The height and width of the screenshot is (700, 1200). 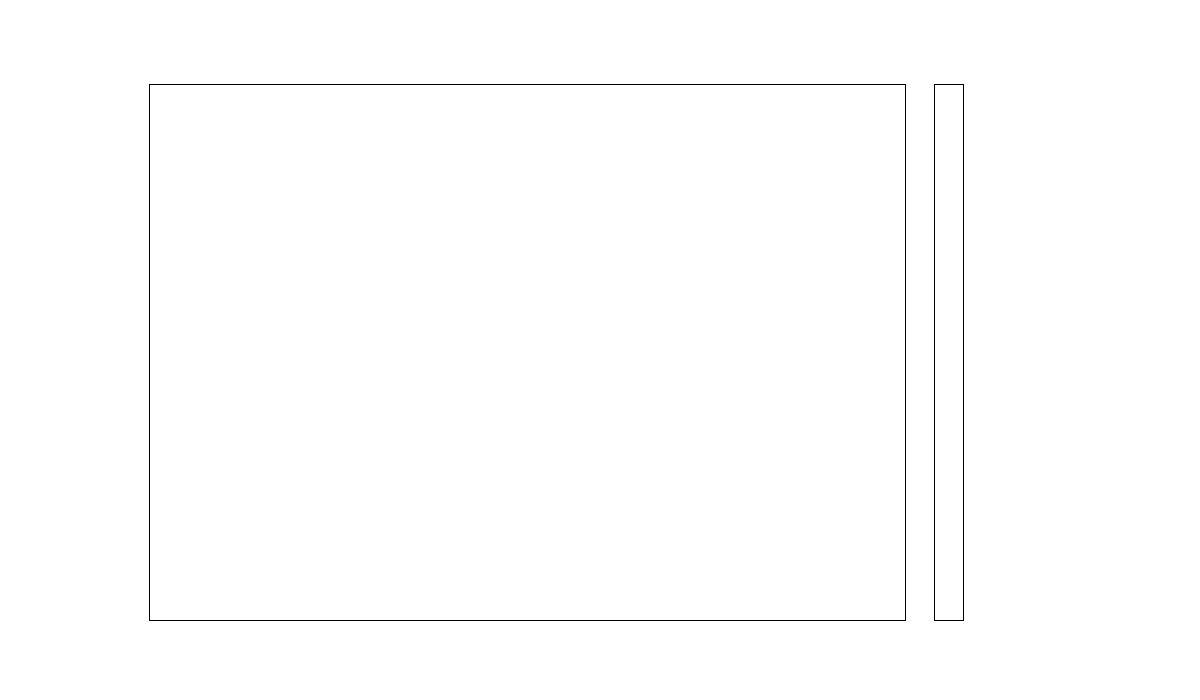 I want to click on colorbar-gradient, so click(x=949, y=352).